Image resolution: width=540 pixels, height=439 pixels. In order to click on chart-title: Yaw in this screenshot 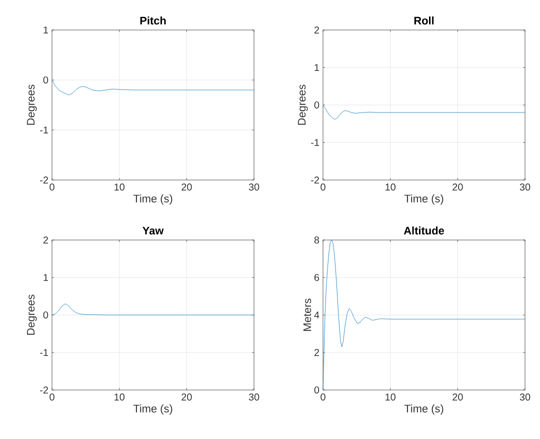, I will do `click(153, 230)`.